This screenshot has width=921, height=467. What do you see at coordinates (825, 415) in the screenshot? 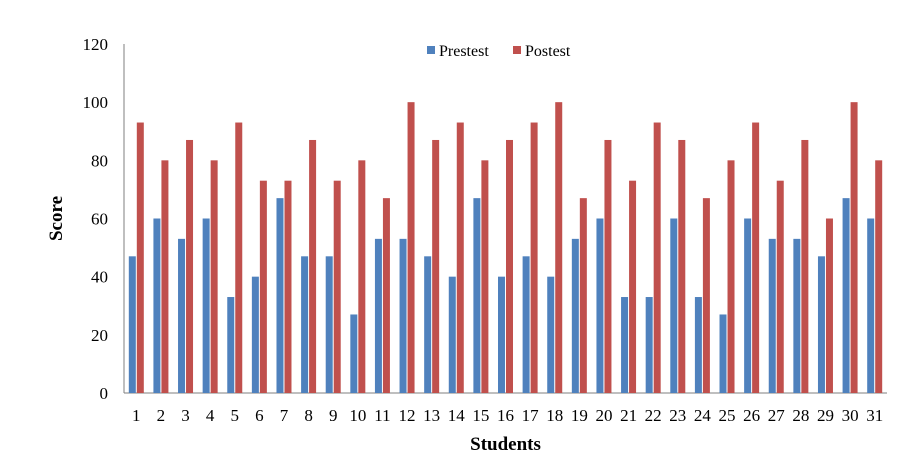
I see `x-tick-label: 29` at bounding box center [825, 415].